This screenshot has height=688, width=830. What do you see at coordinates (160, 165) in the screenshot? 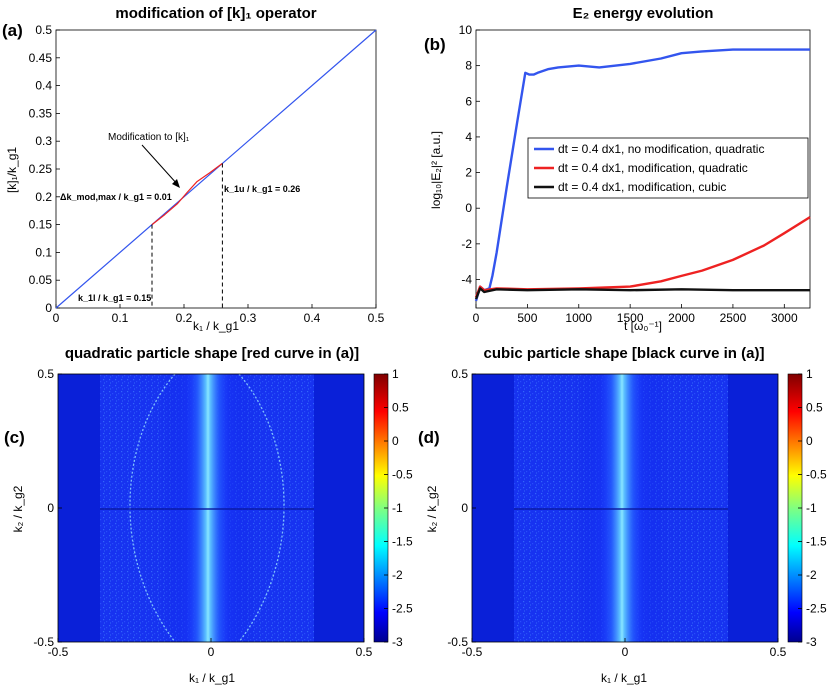
I see `panel-a-annotation-arrow` at bounding box center [160, 165].